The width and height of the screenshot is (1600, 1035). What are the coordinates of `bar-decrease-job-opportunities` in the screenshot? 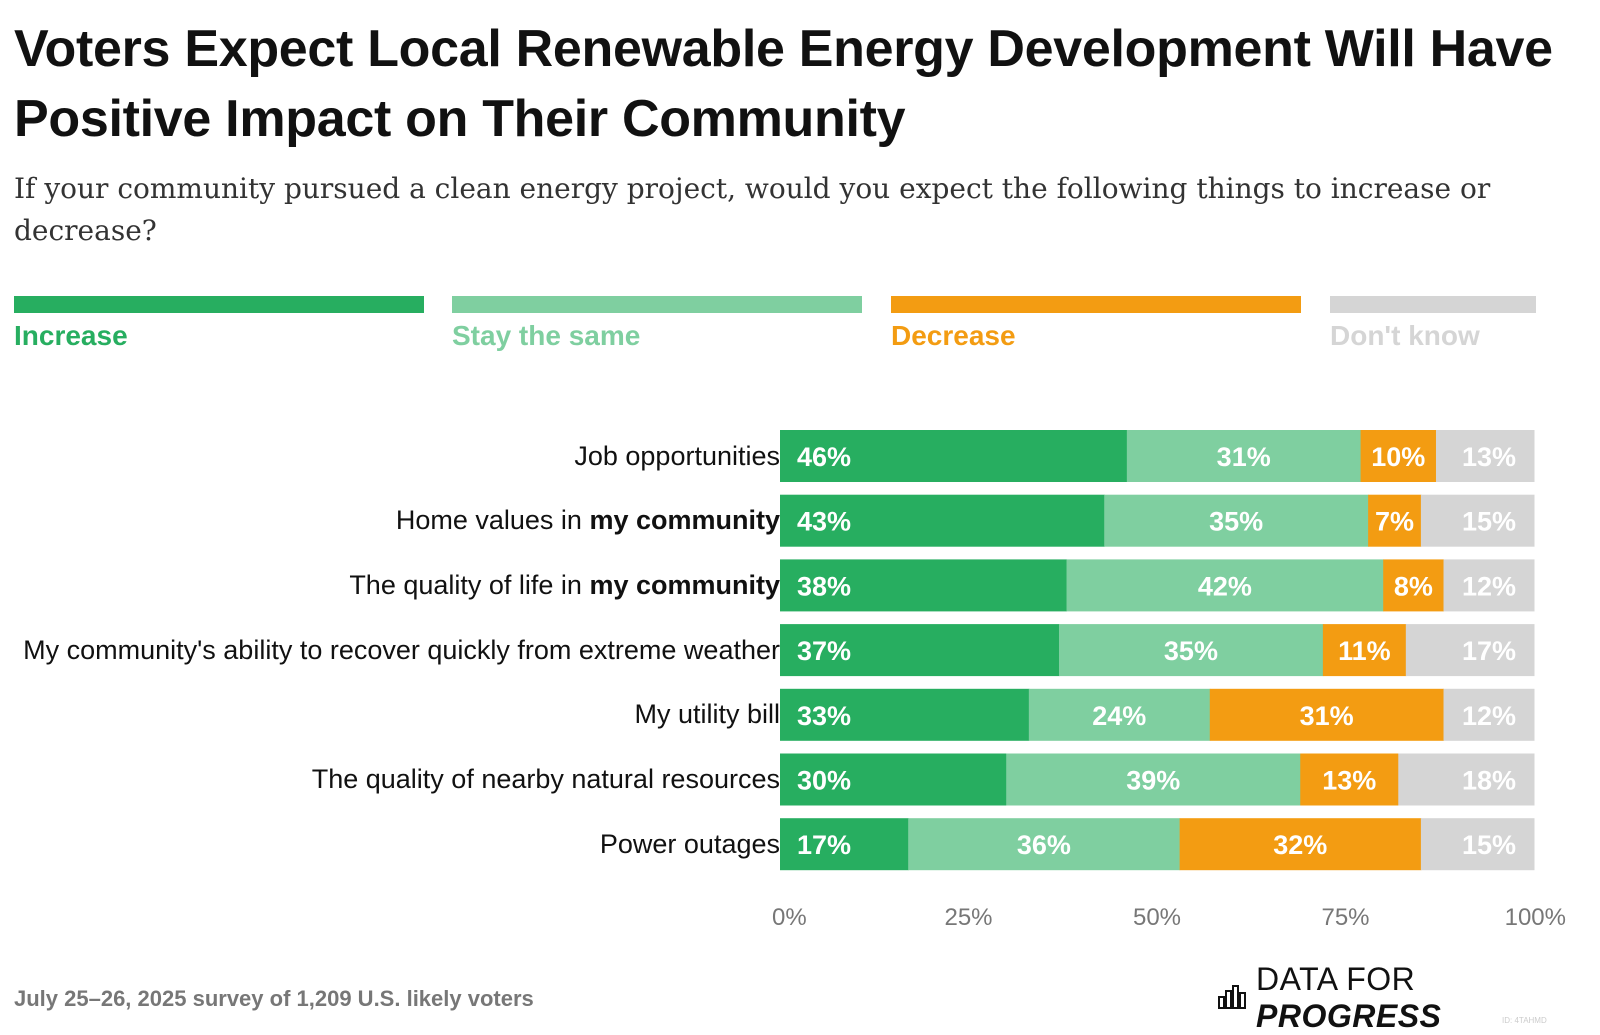 It's located at (1398, 456).